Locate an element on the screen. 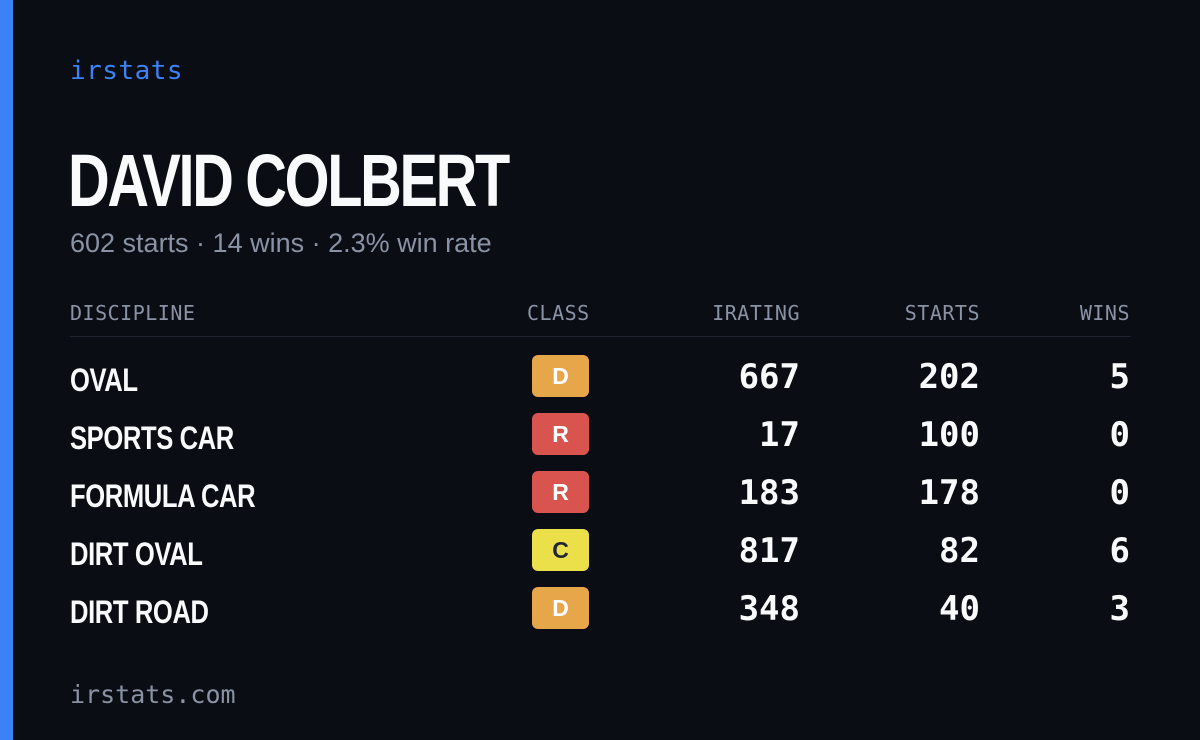 This screenshot has height=740, width=1200. header-wins: WINS is located at coordinates (1104, 313).